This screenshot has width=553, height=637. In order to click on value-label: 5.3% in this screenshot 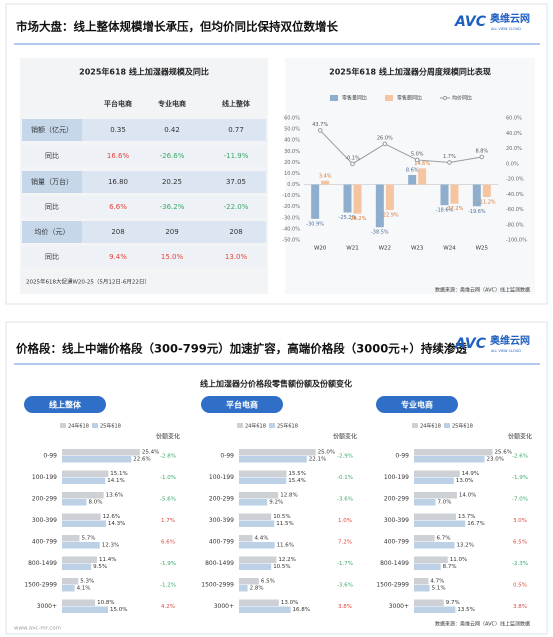, I will do `click(87, 582)`.